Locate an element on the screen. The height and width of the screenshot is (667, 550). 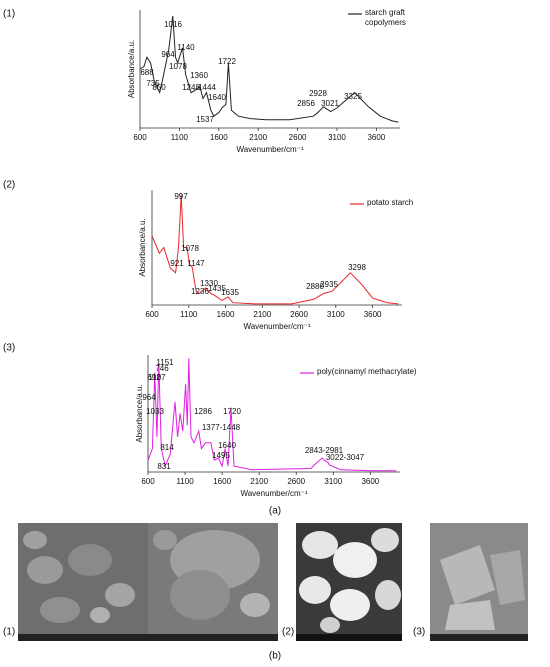
legend-label: potato starch is located at coordinates (390, 202).